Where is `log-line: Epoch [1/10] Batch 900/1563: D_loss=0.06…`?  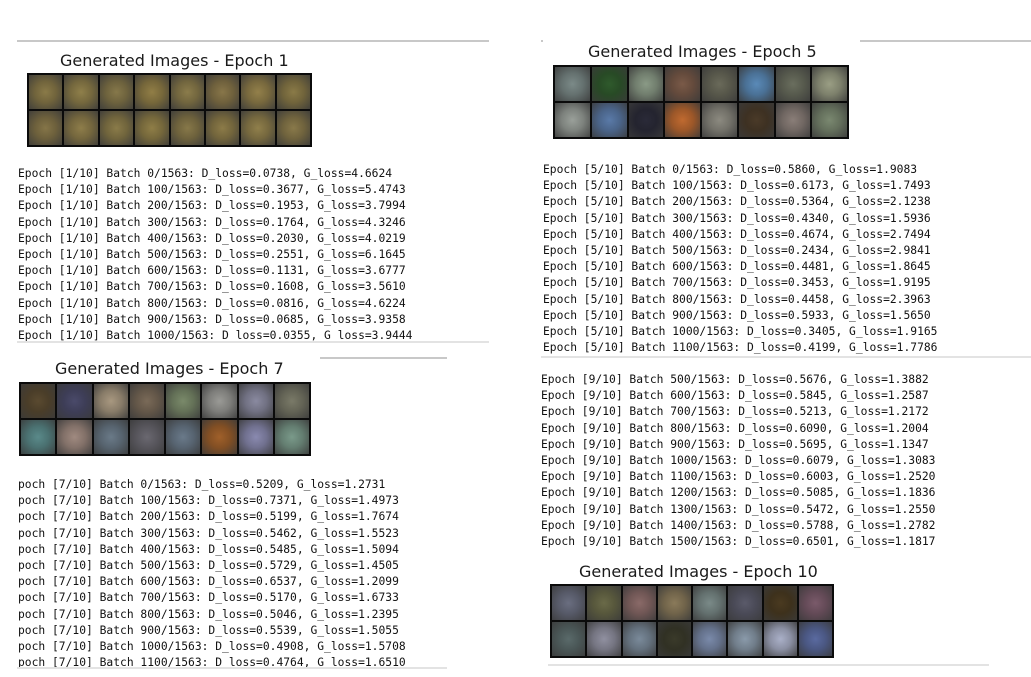 log-line: Epoch [1/10] Batch 900/1563: D_loss=0.06… is located at coordinates (212, 319).